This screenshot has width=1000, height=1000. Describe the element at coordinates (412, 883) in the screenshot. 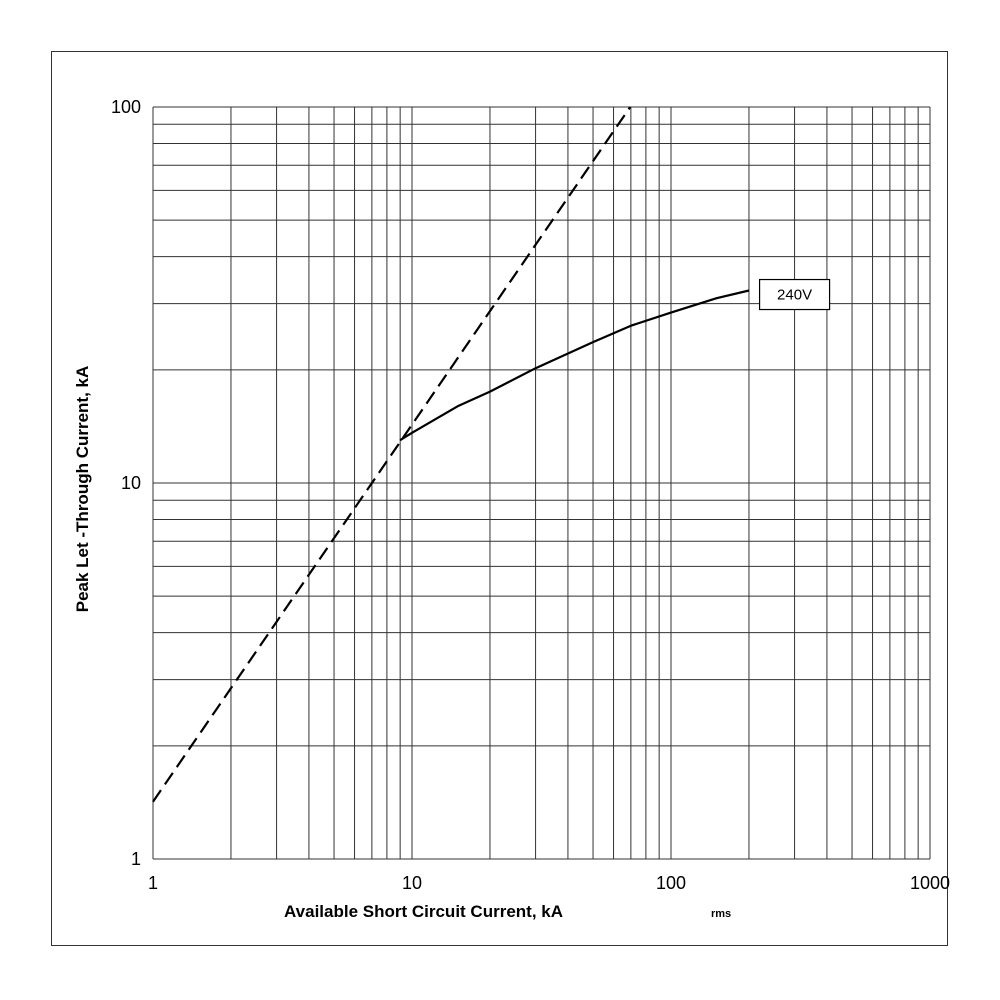

I see `x-tick-label: 10` at that location.